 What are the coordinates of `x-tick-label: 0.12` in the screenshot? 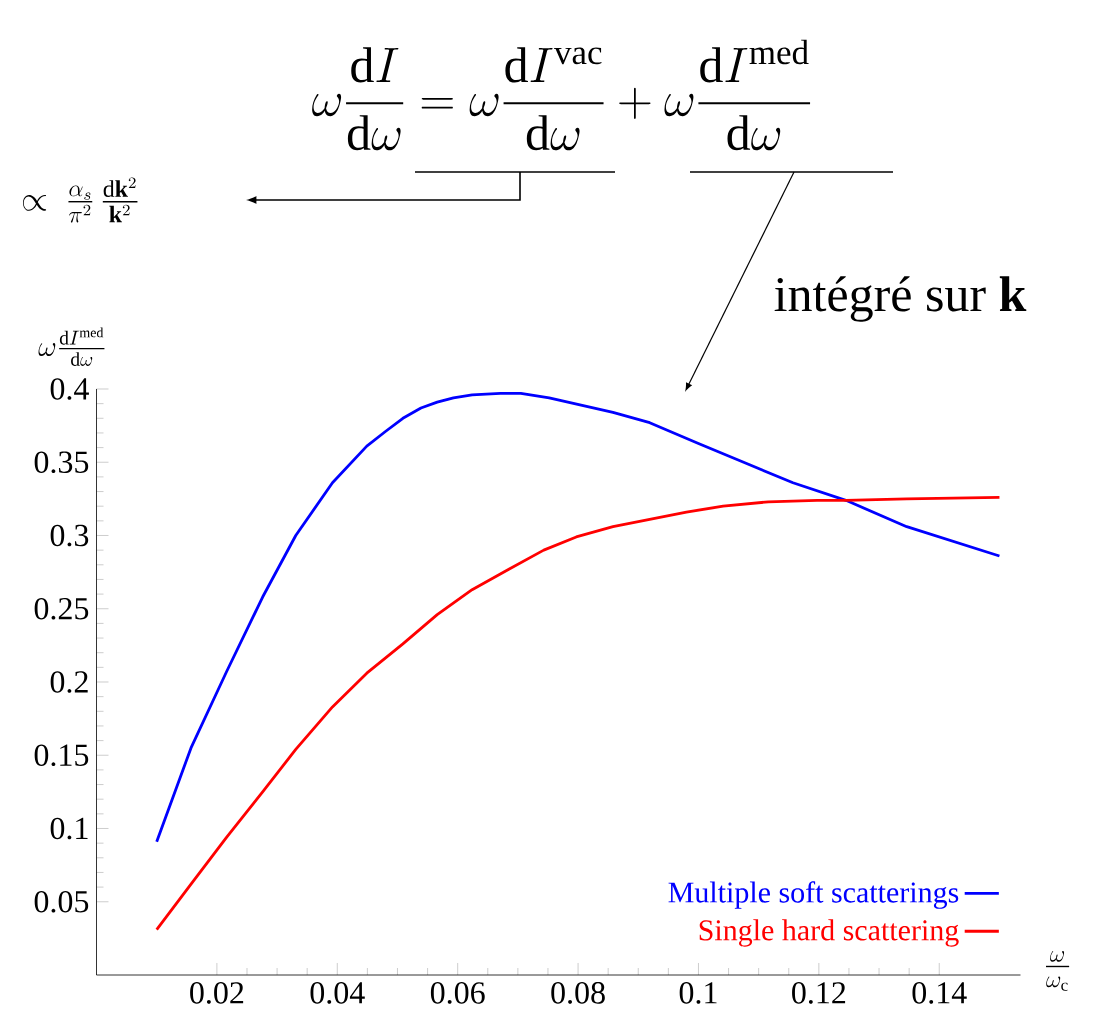 It's located at (819, 993).